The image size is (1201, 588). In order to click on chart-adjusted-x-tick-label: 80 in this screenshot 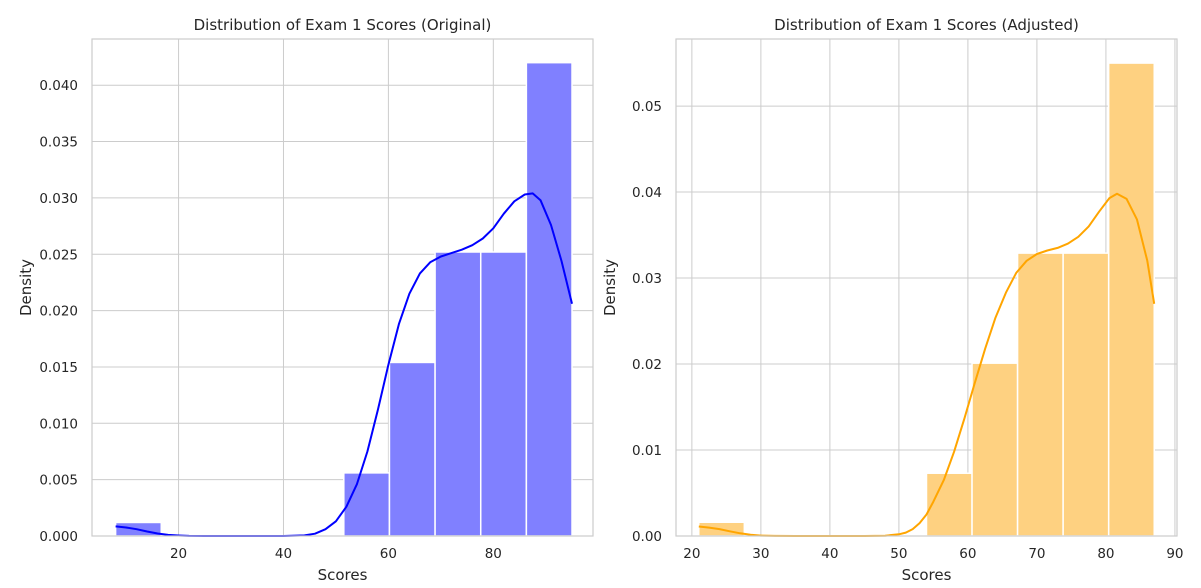, I will do `click(1105, 554)`.